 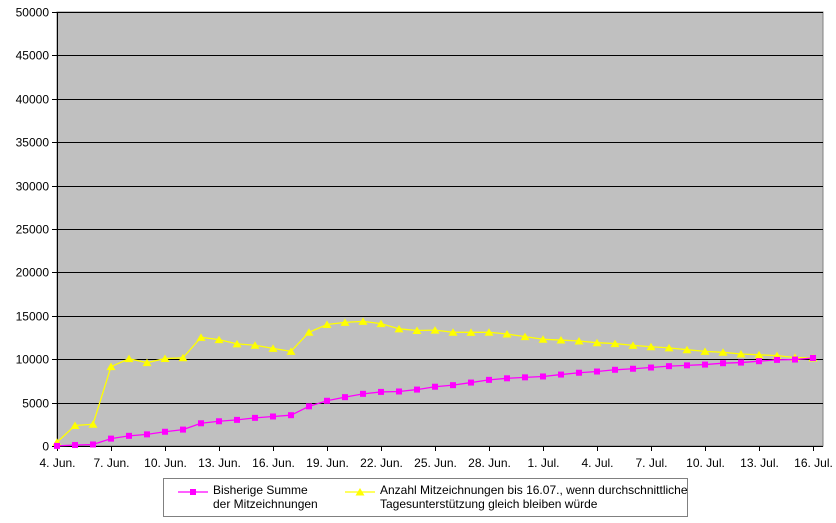 What do you see at coordinates (219, 463) in the screenshot?
I see `x-axis-label: 13. Jun.` at bounding box center [219, 463].